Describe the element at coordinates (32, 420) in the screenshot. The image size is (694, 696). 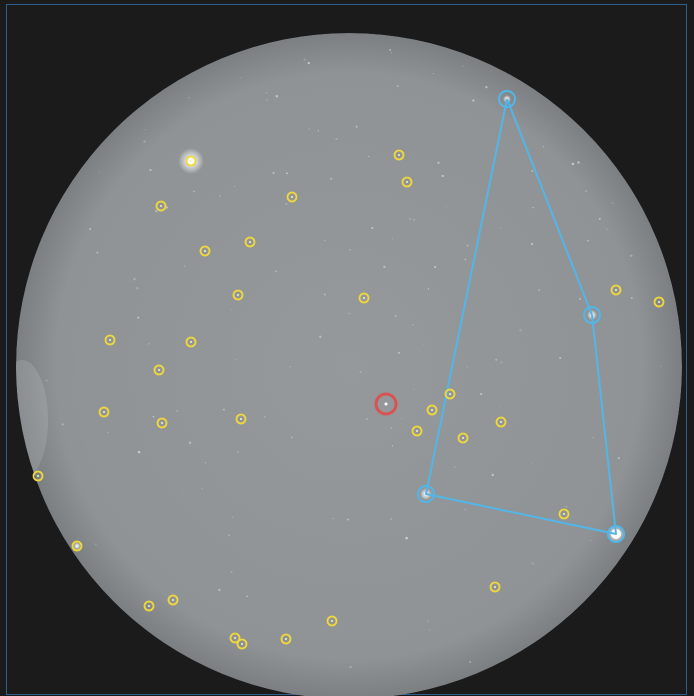
I see `edge-glow` at that location.